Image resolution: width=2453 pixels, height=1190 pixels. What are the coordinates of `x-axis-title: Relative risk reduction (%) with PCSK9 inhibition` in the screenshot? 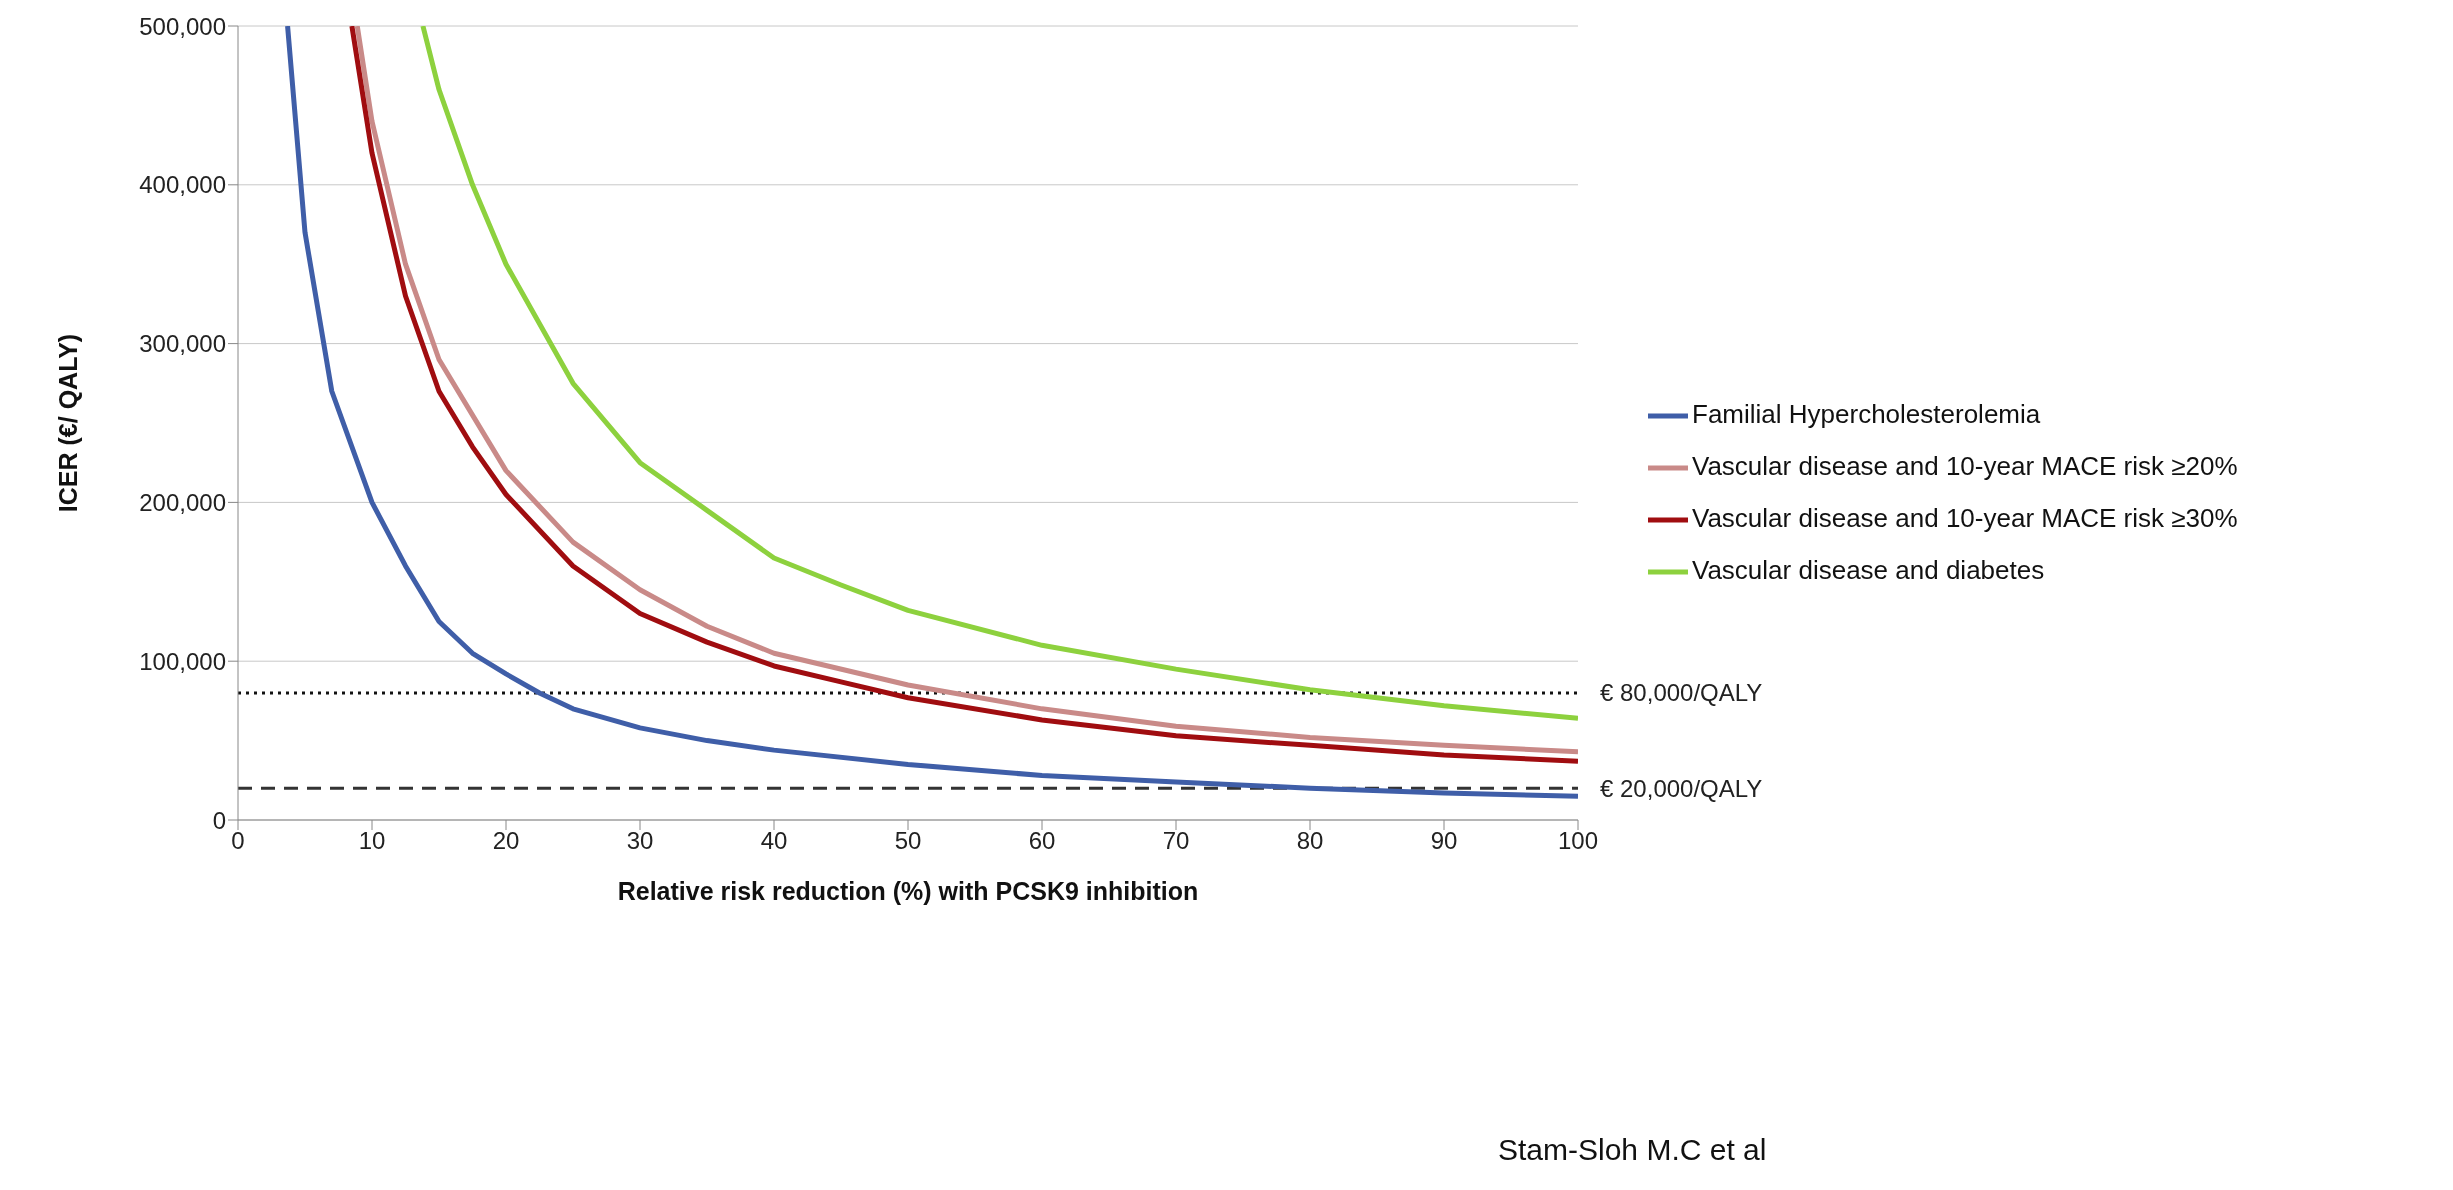 It's located at (908, 891).